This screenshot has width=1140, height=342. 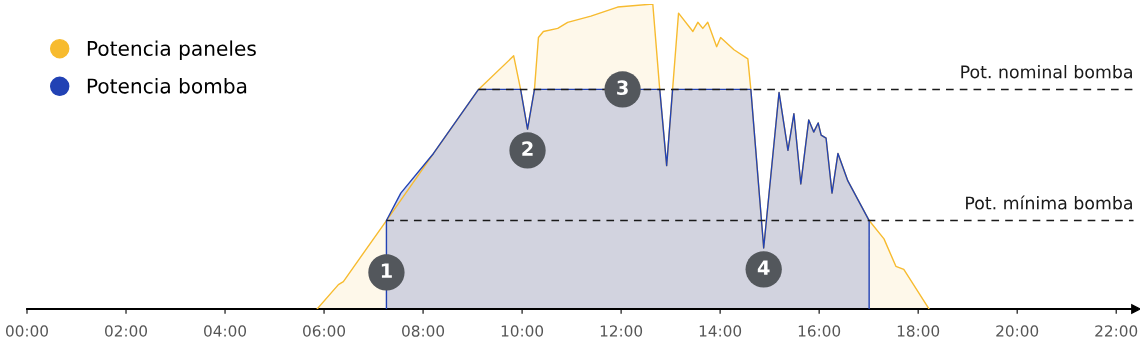 I want to click on annotation: 4, so click(x=763, y=267).